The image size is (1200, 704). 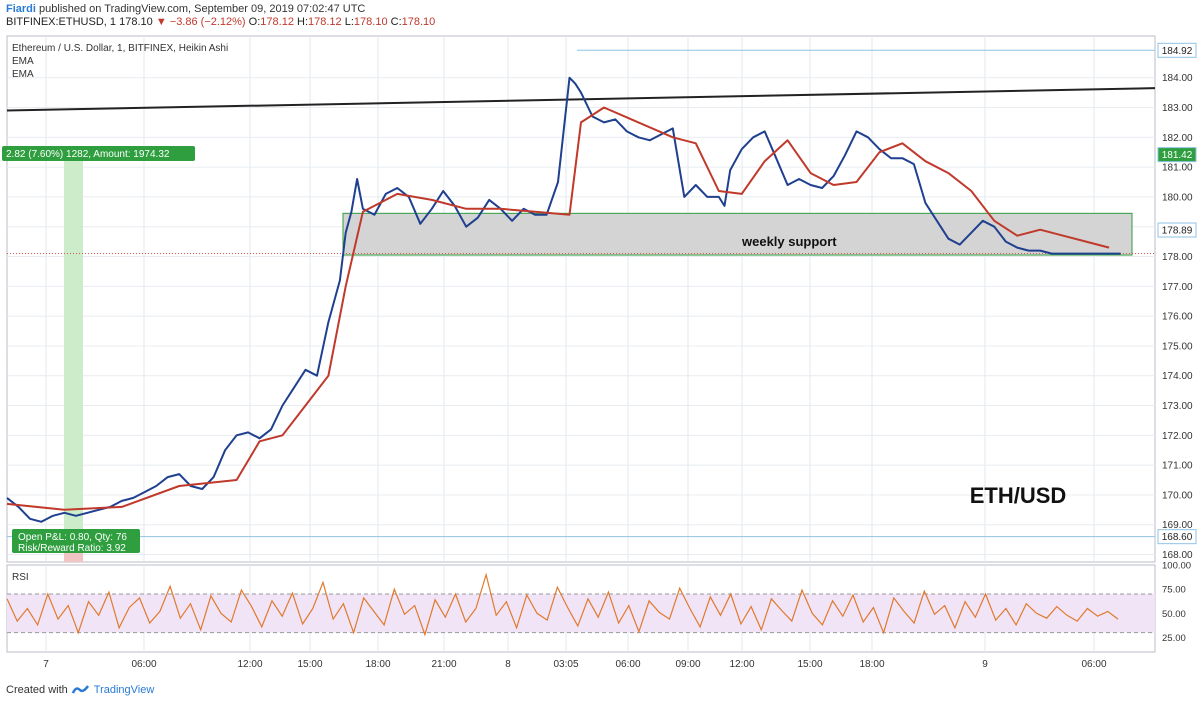 What do you see at coordinates (1176, 566) in the screenshot?
I see `rsi-tick-label: 100.00` at bounding box center [1176, 566].